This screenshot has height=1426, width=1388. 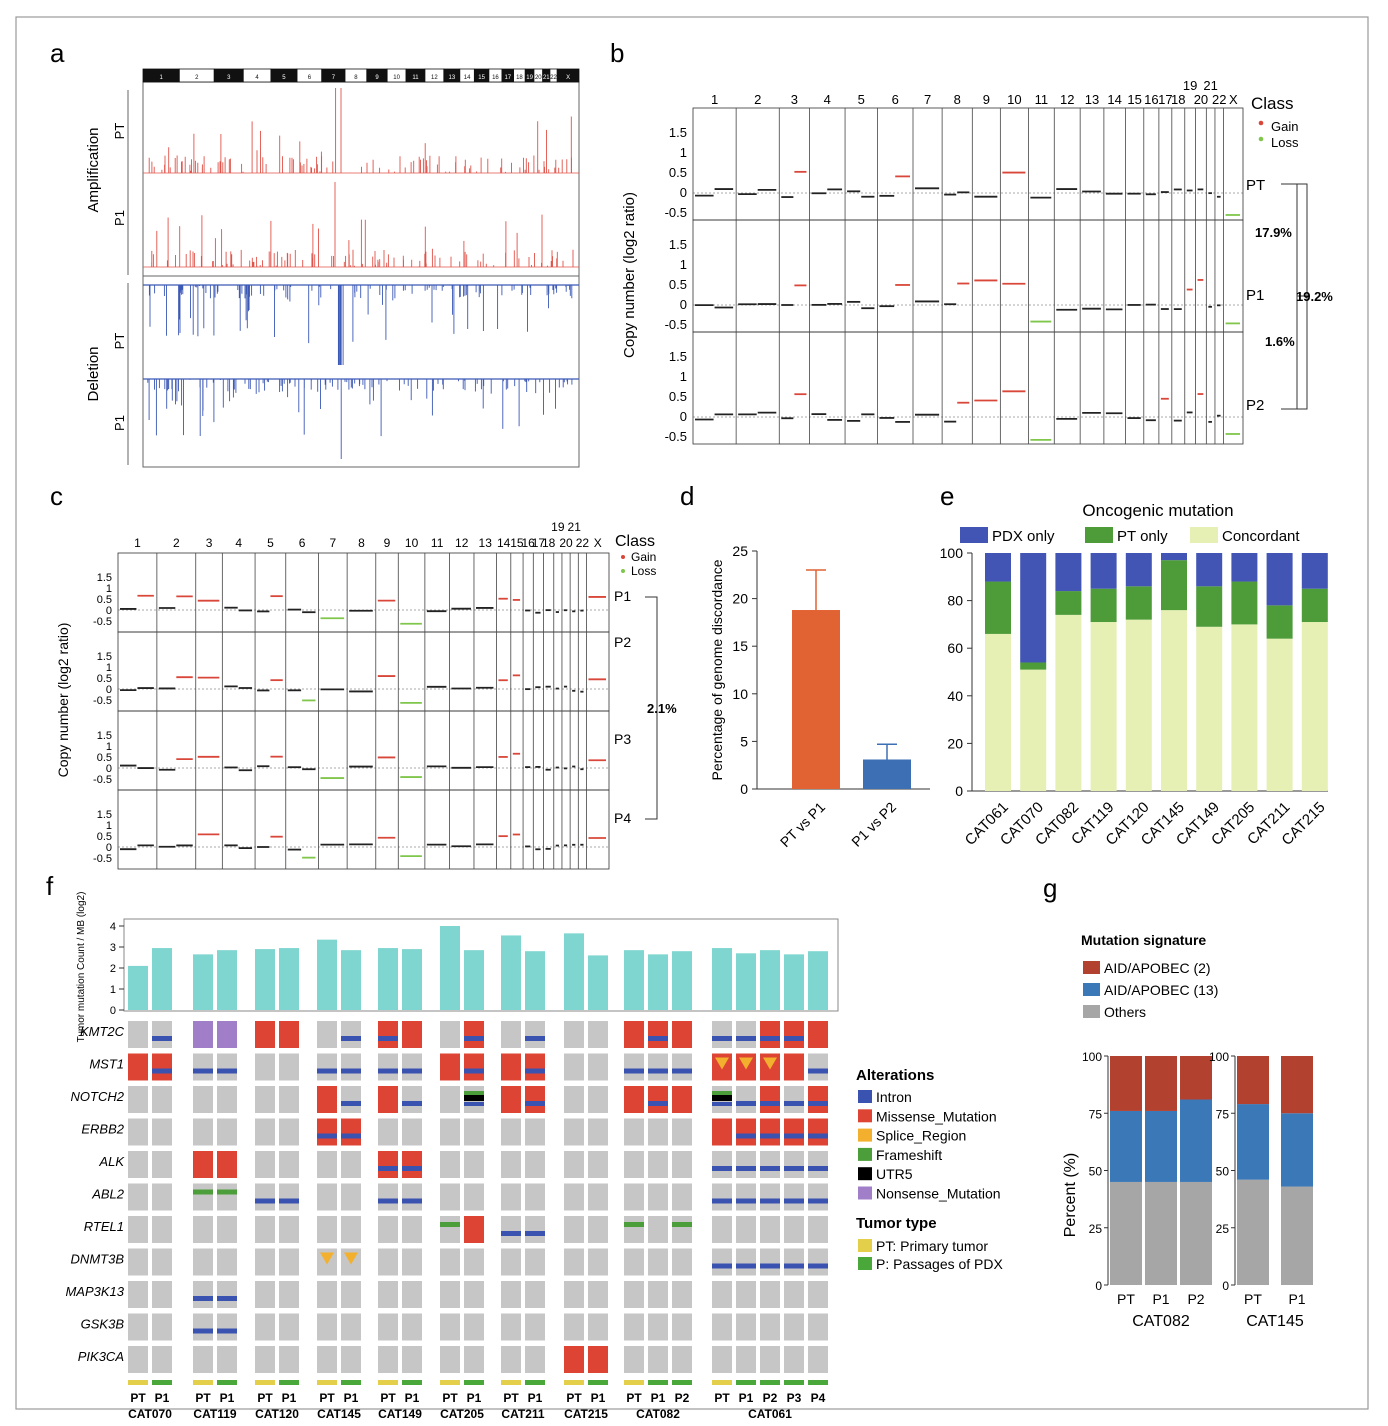 I want to click on bar-cat211-pt-only, so click(x=1279, y=622).